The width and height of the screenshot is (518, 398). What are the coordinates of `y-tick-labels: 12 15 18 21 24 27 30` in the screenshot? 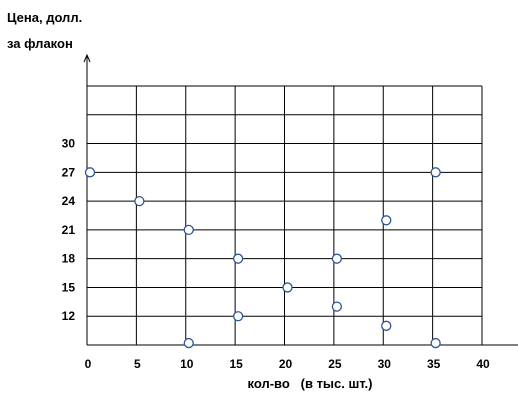 It's located at (69, 230).